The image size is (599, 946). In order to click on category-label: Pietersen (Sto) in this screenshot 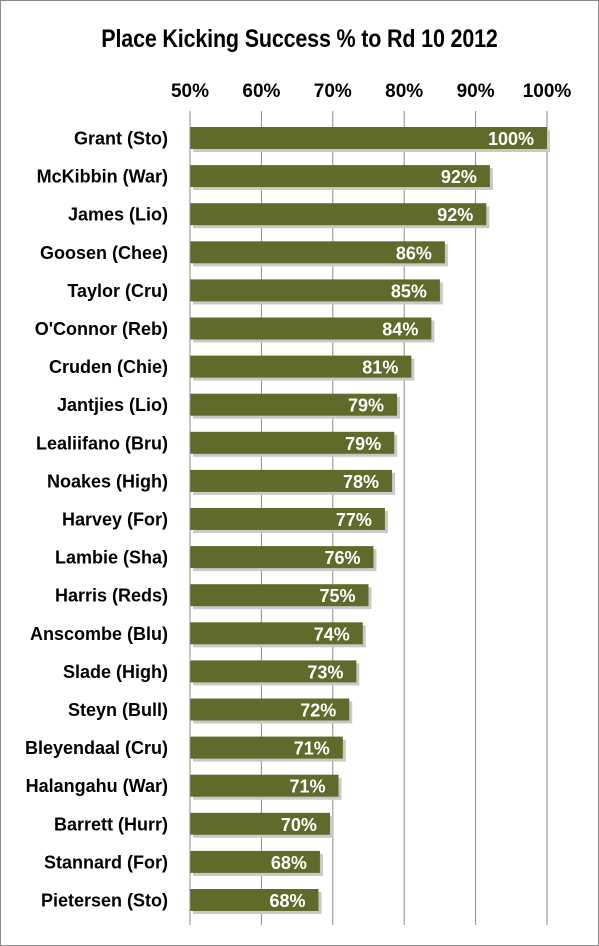, I will do `click(104, 901)`.